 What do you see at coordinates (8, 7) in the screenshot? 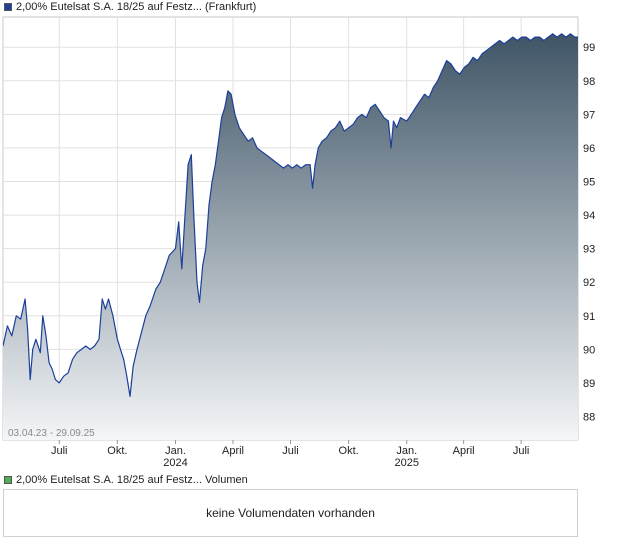
I see `price-legend-swatch` at bounding box center [8, 7].